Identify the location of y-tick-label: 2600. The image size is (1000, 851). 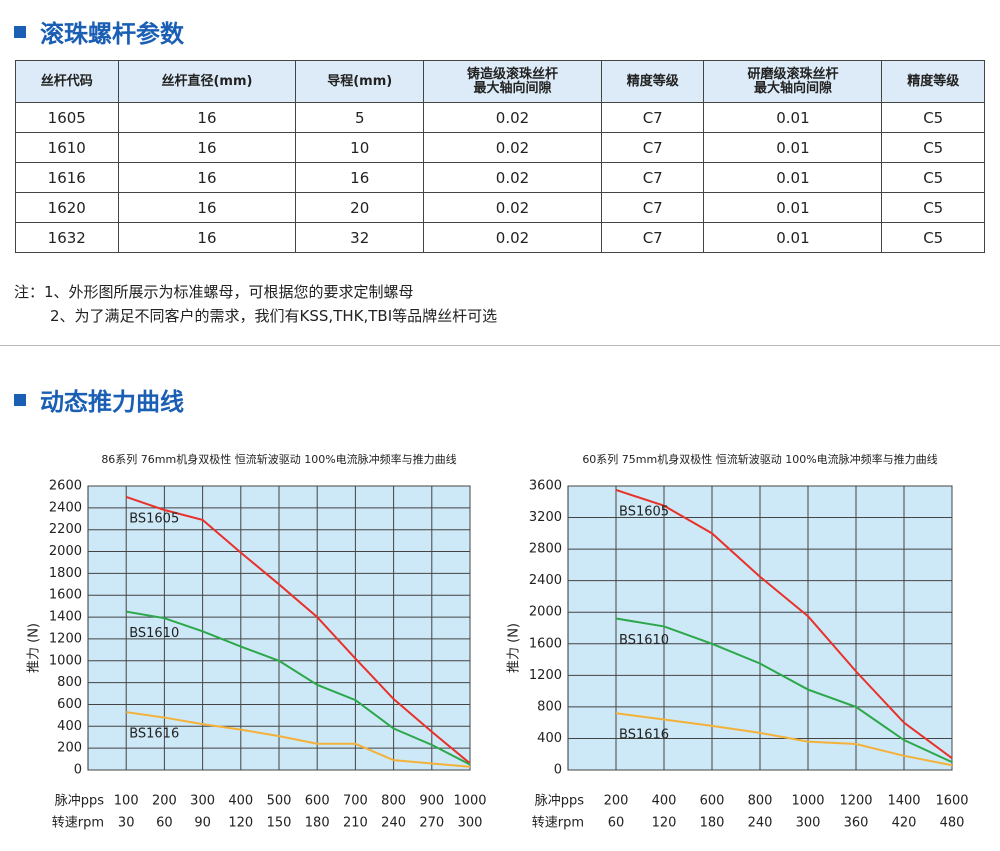
(65, 486).